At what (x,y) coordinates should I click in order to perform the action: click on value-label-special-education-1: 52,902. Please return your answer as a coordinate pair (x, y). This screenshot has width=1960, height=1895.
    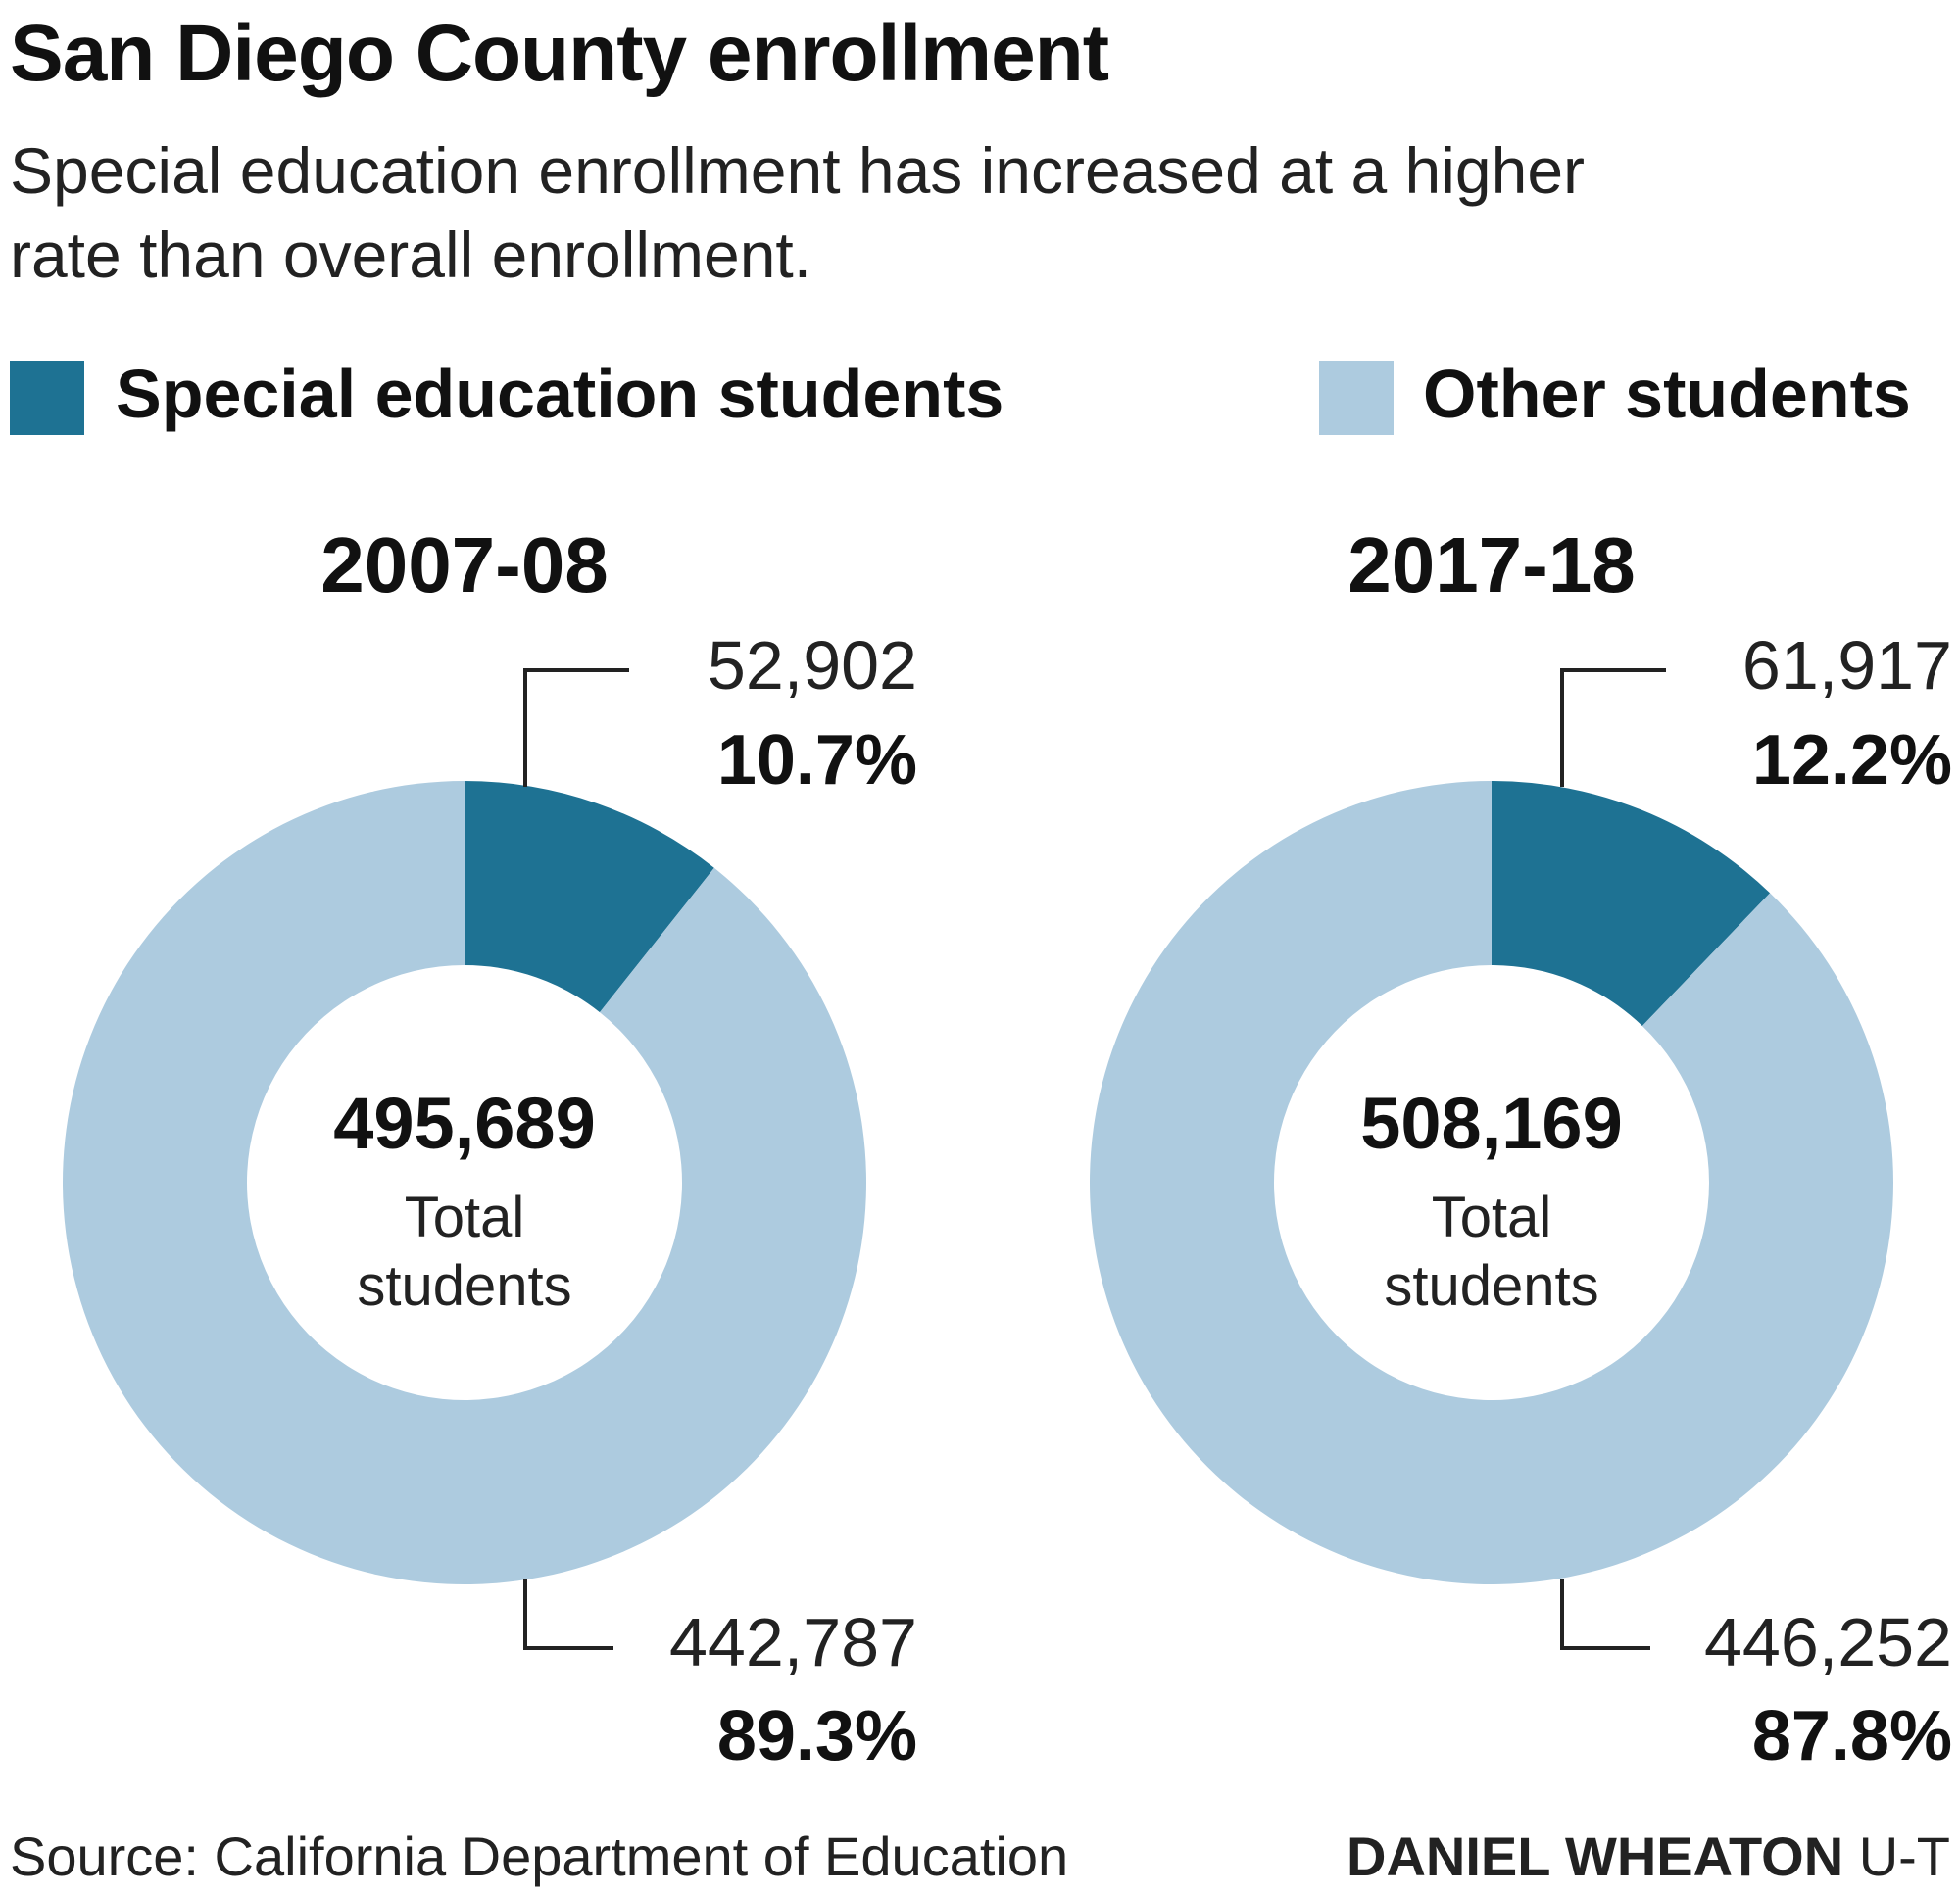
    Looking at the image, I should click on (812, 665).